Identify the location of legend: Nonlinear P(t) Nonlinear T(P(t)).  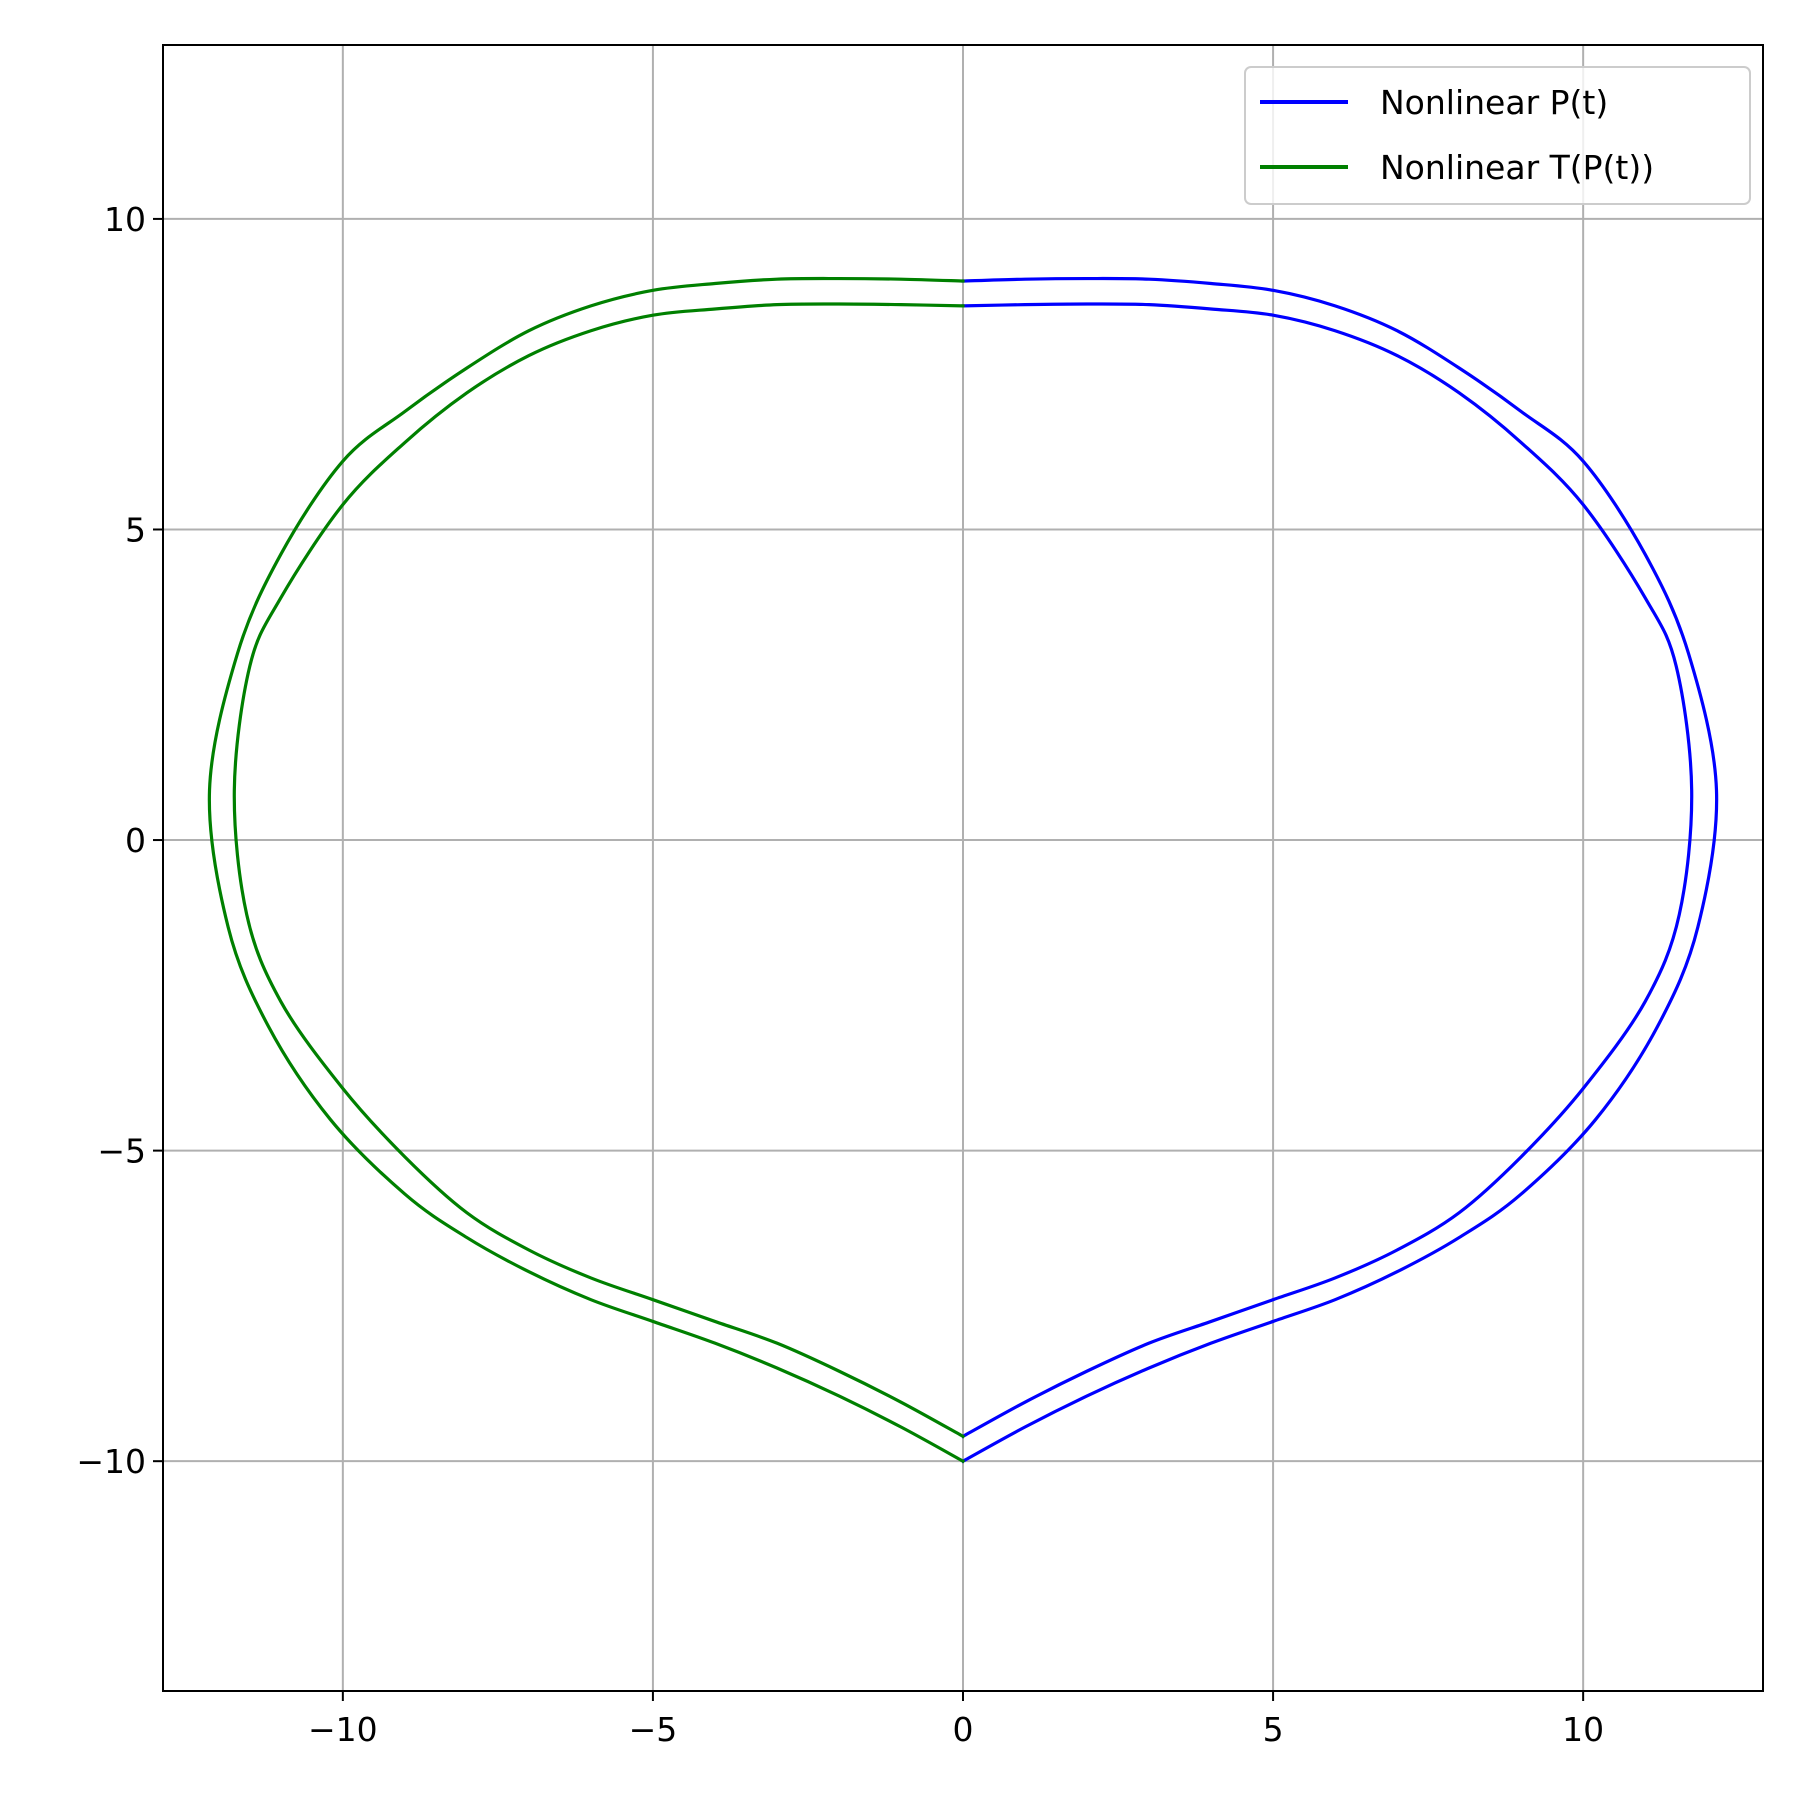
(1497, 135).